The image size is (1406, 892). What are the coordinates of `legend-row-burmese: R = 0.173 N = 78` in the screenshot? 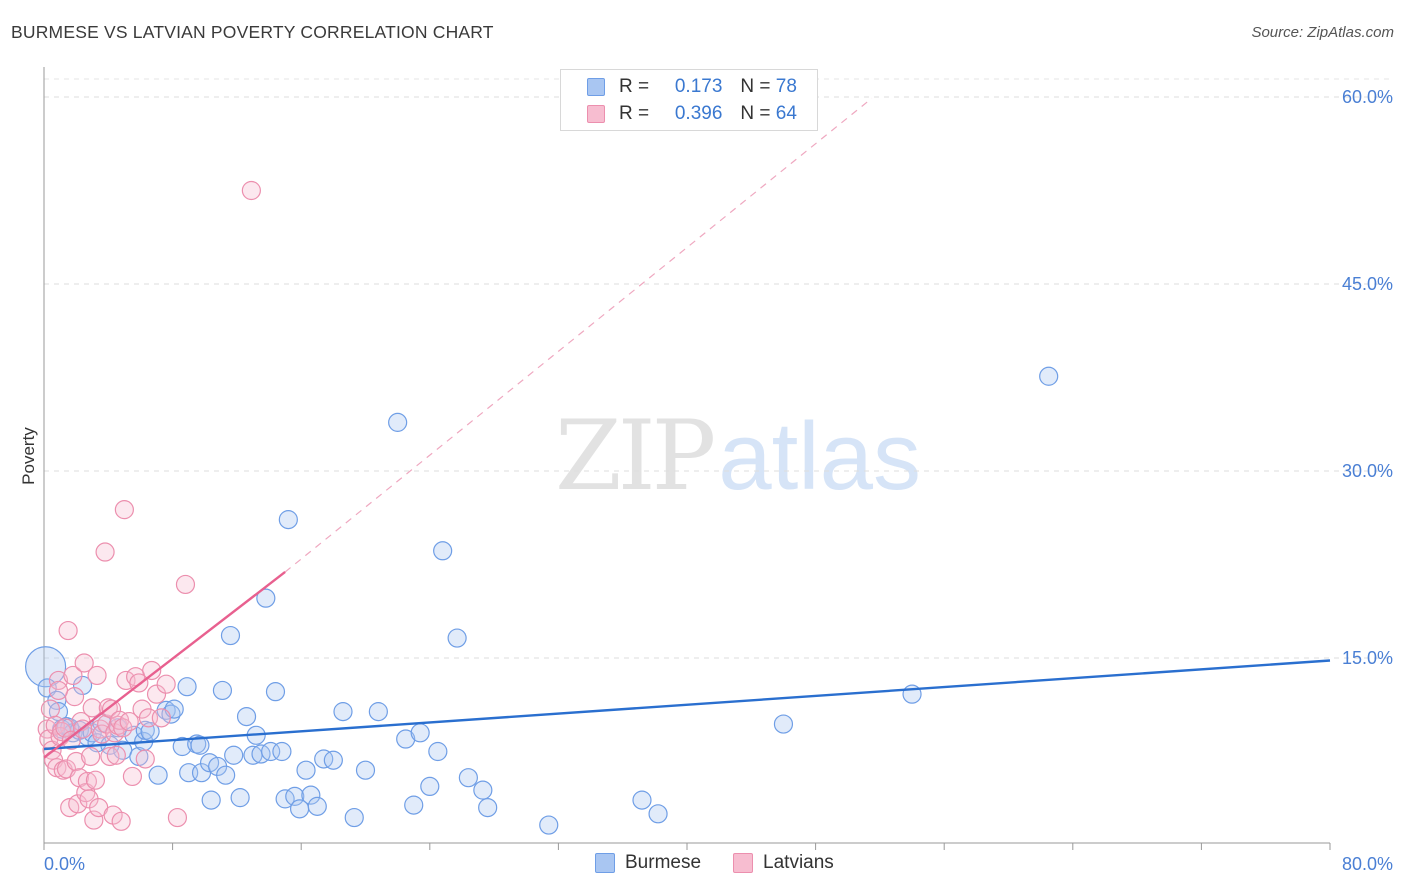 It's located at (692, 87).